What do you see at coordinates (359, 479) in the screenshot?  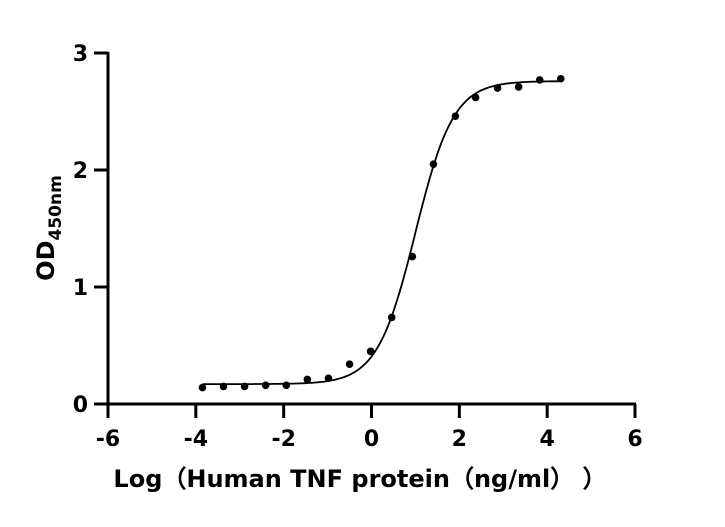 I see `x-axis-label: Log（Human TNF protein（ng/ml） ）` at bounding box center [359, 479].